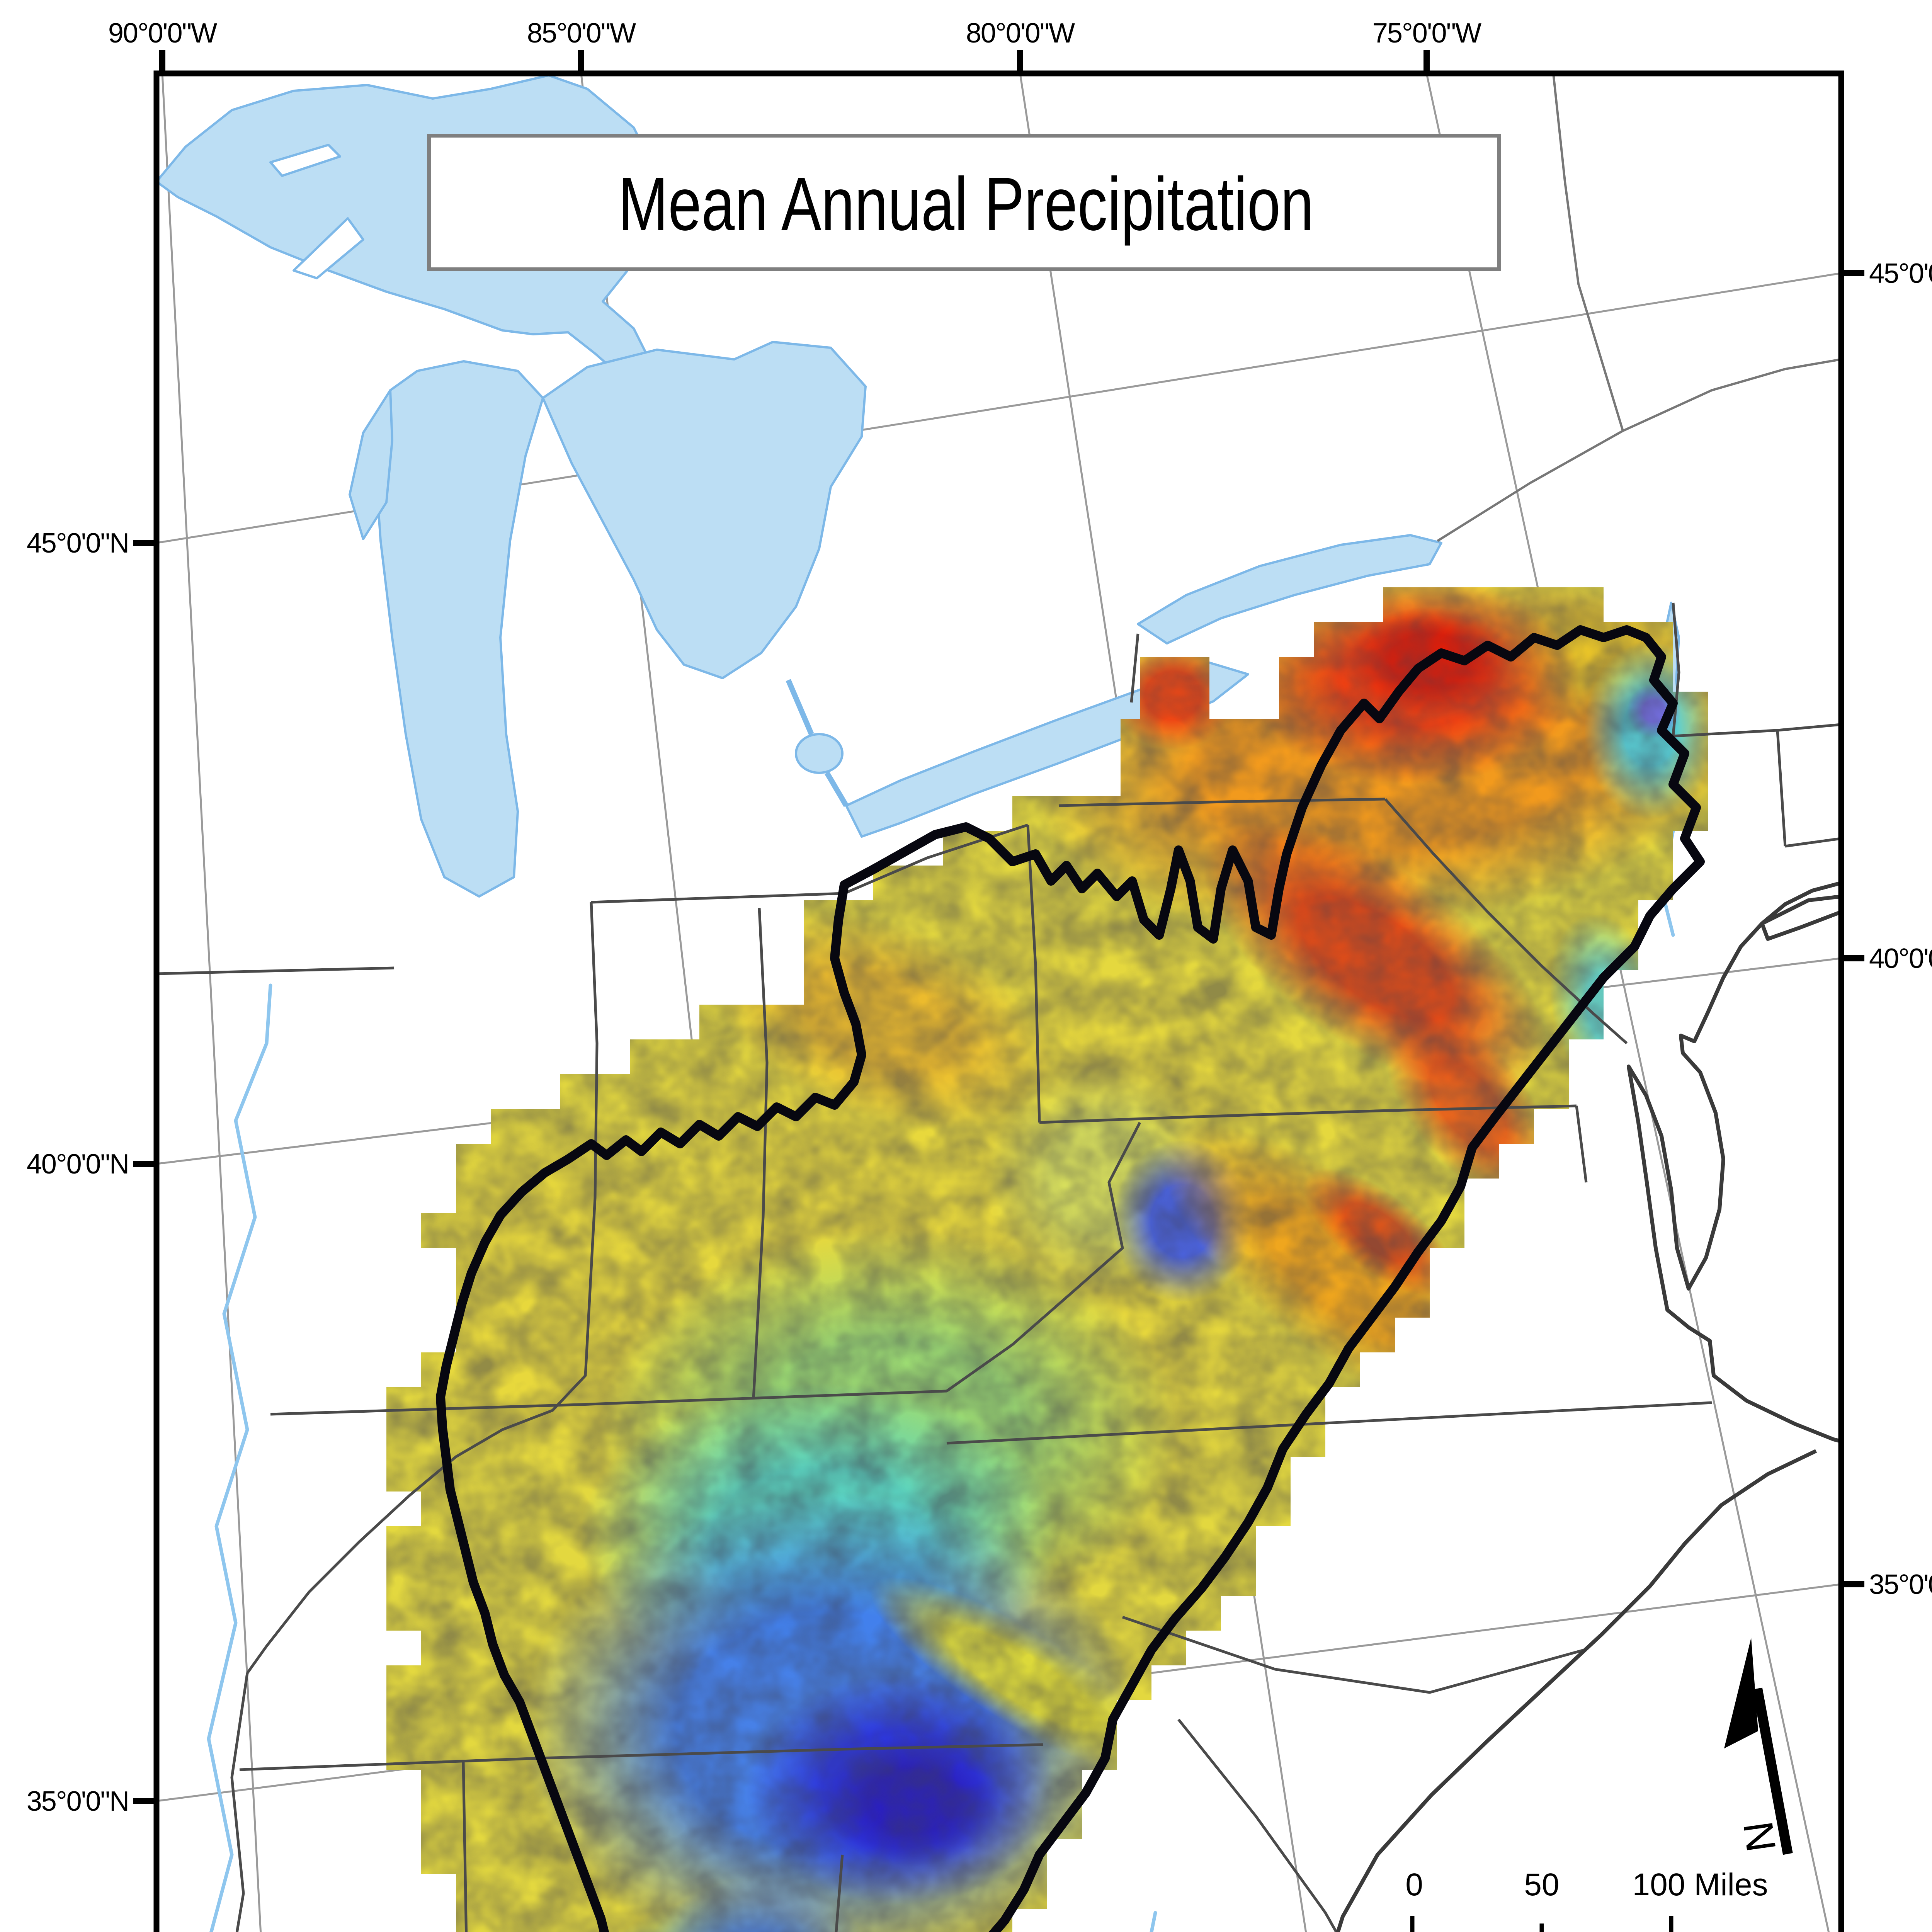  I want to click on long-island, so click(1800, 918).